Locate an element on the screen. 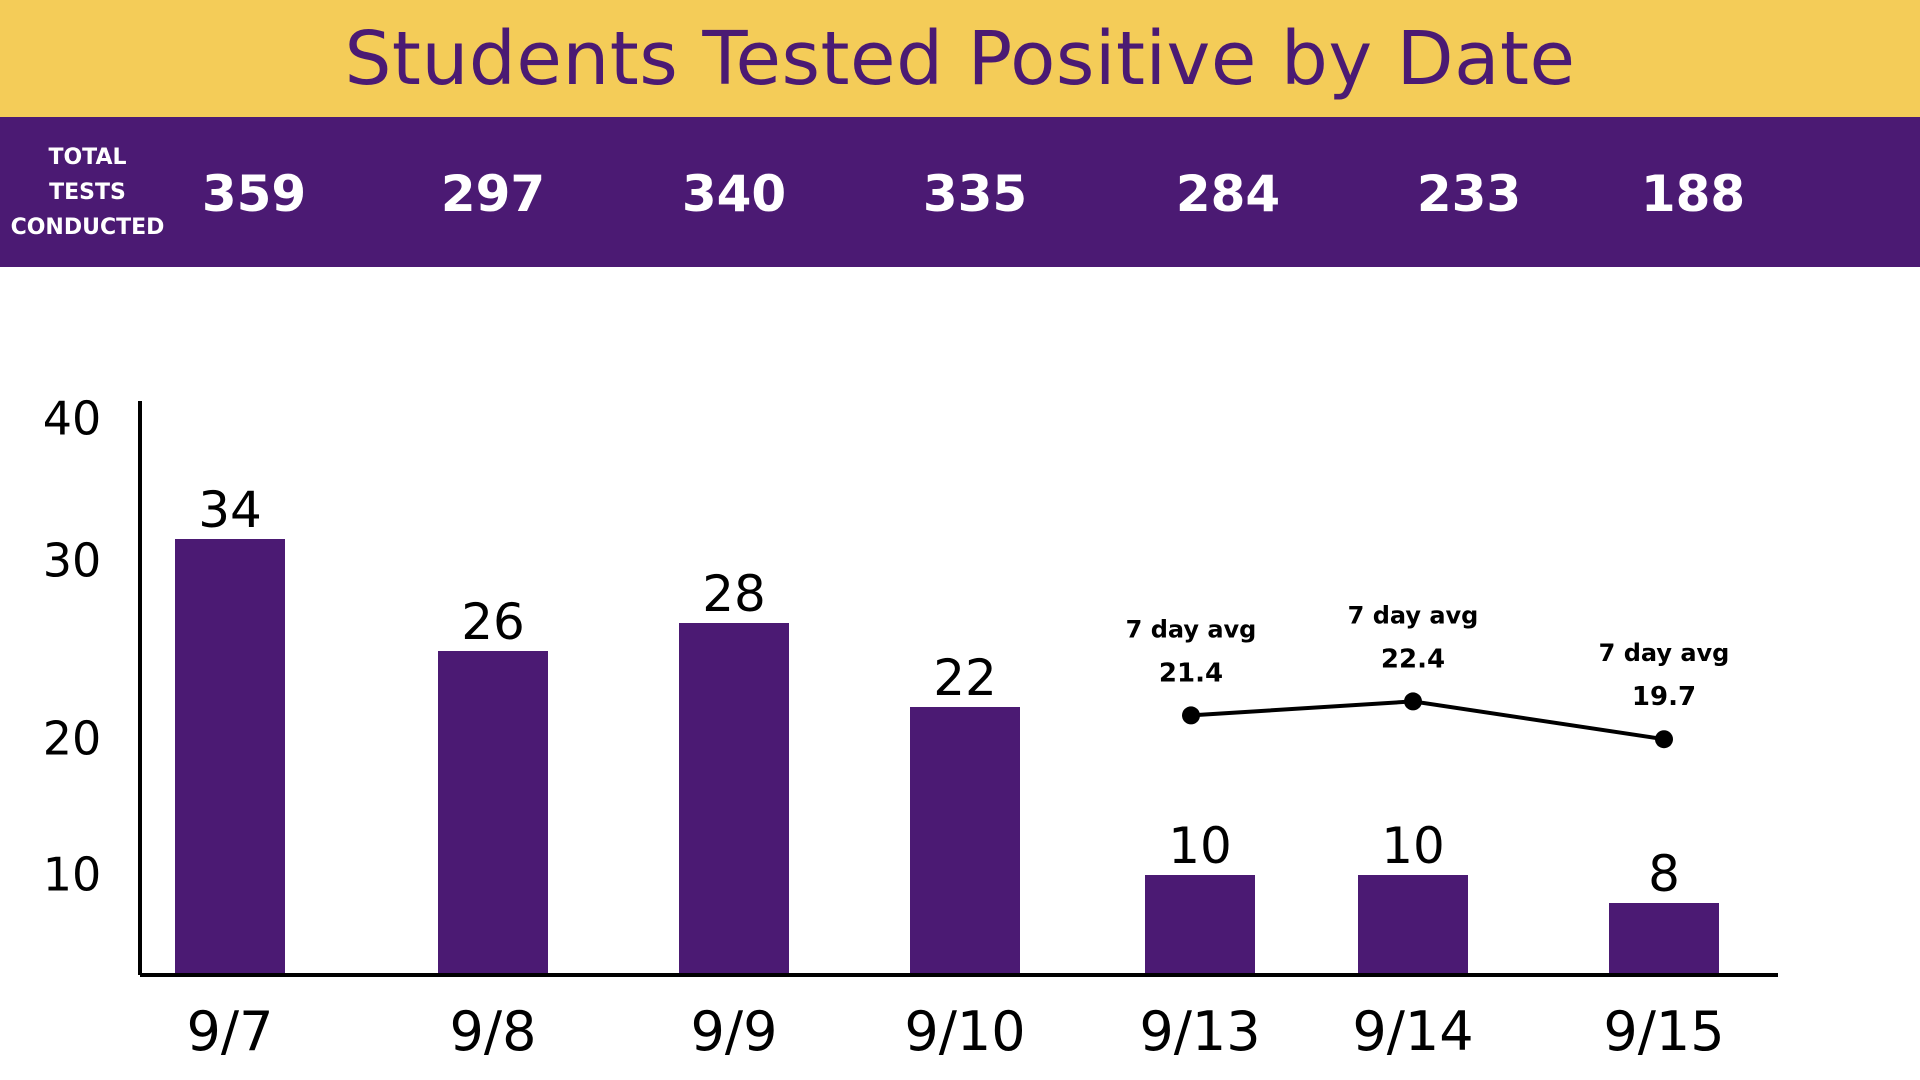  bar-value-label: 34 is located at coordinates (230, 510).